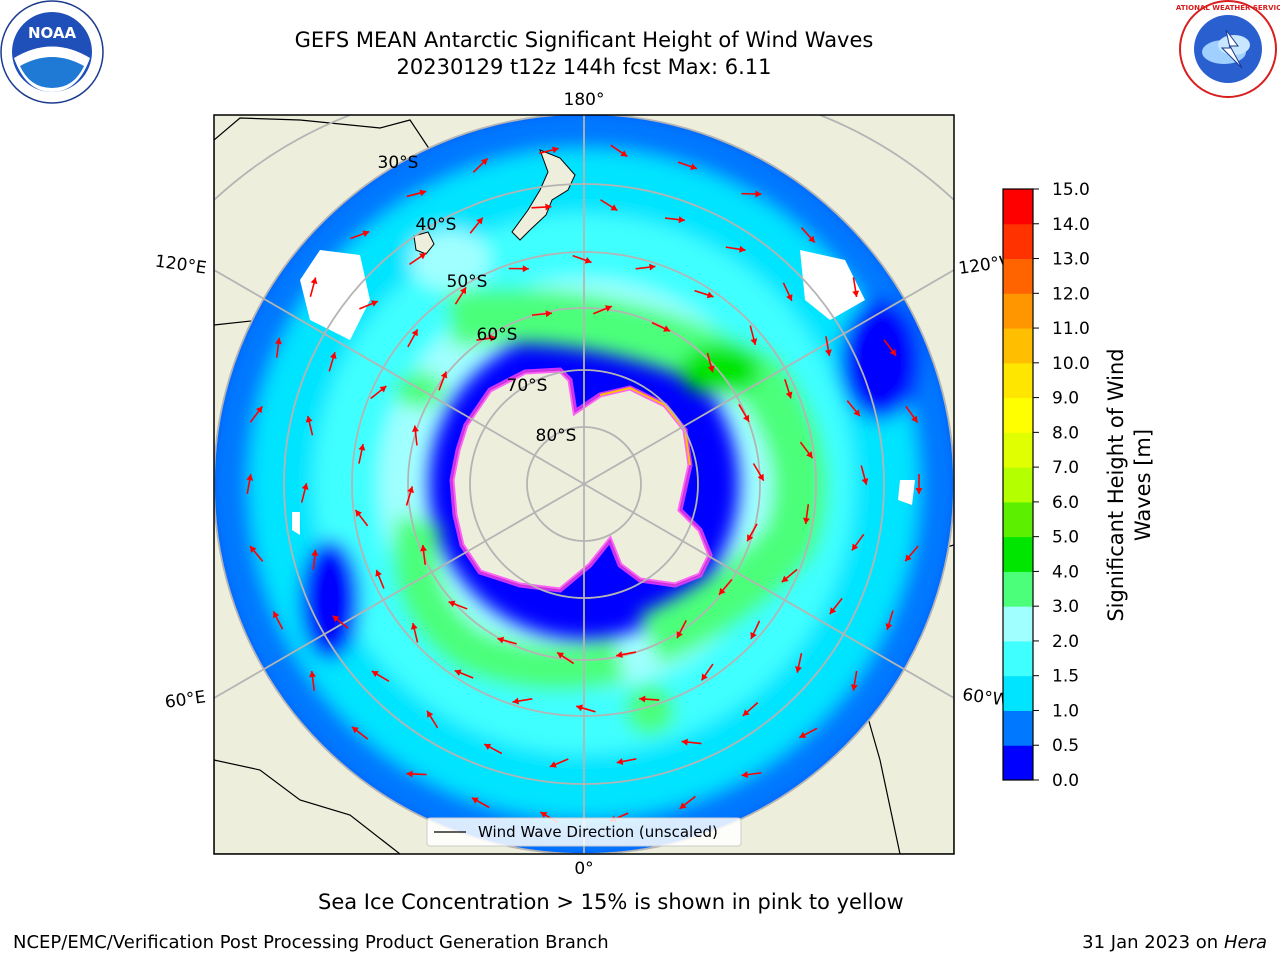 The image size is (1280, 960). I want to click on colorbar-tick-label: 0.0, so click(1065, 781).